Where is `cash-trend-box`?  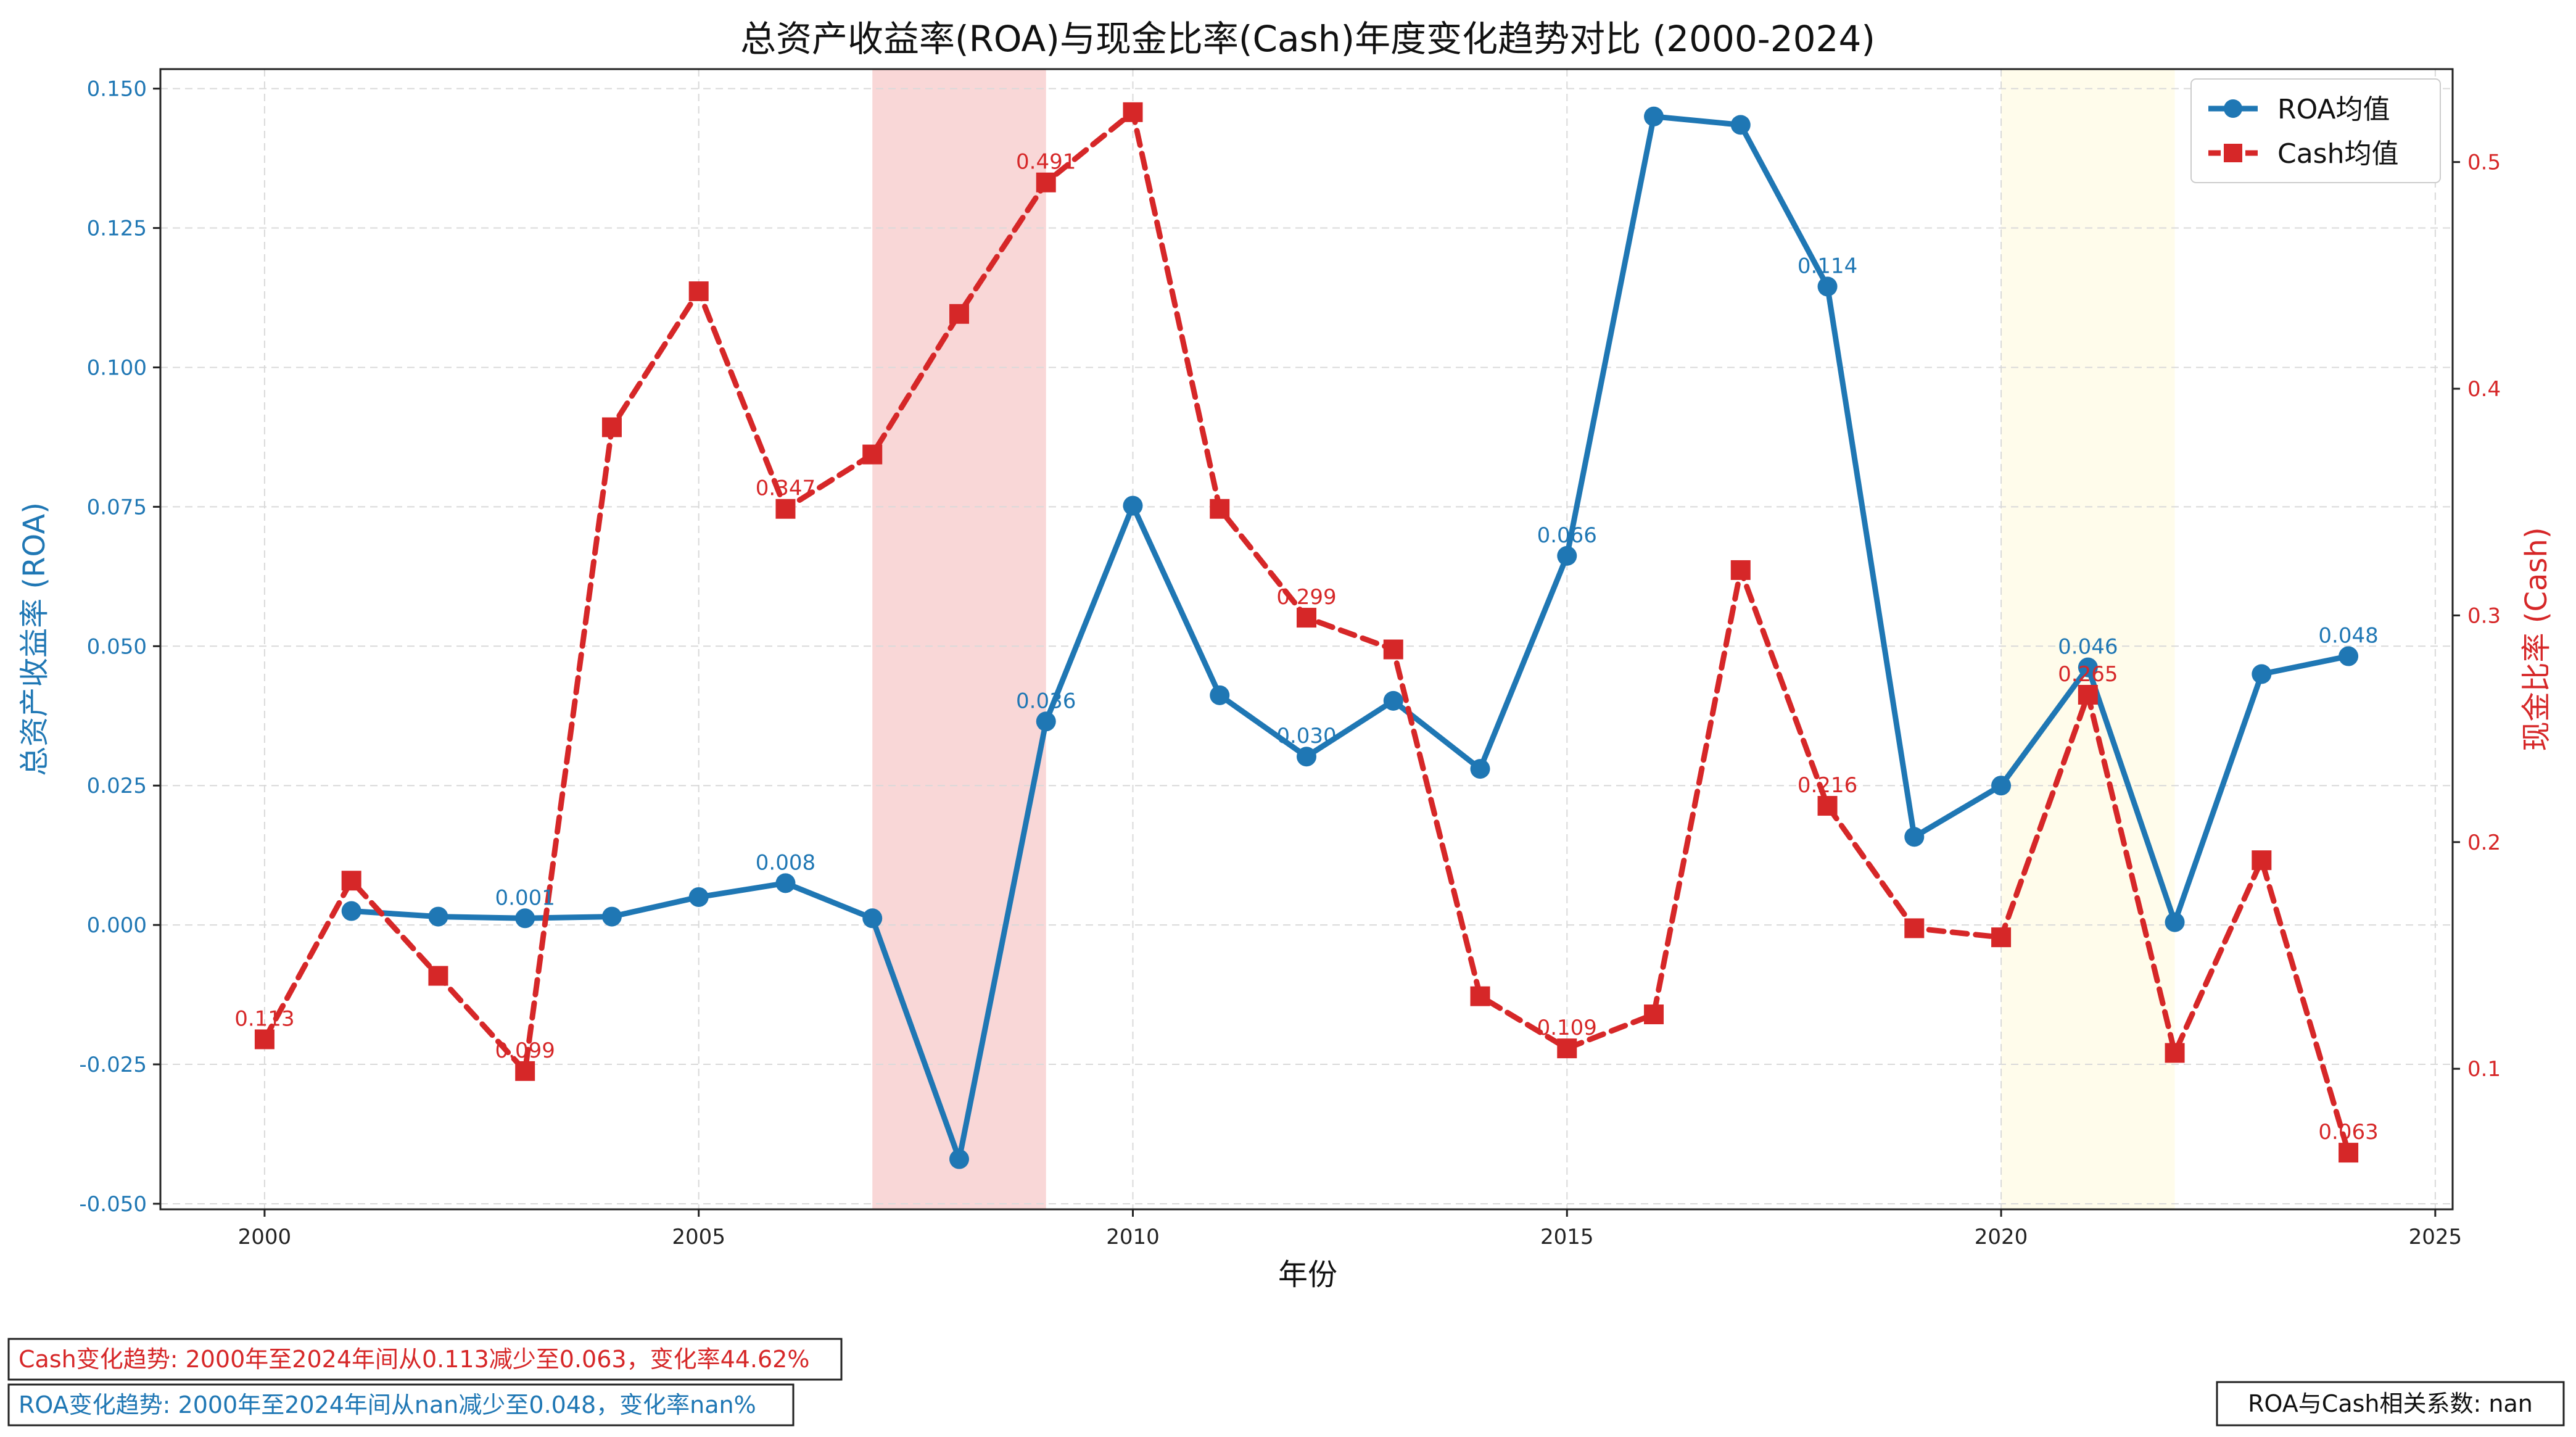
cash-trend-box is located at coordinates (425, 1360).